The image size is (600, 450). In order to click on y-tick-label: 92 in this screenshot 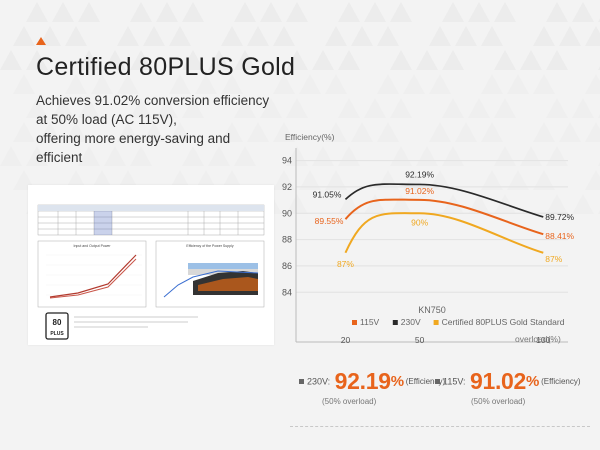, I will do `click(287, 187)`.